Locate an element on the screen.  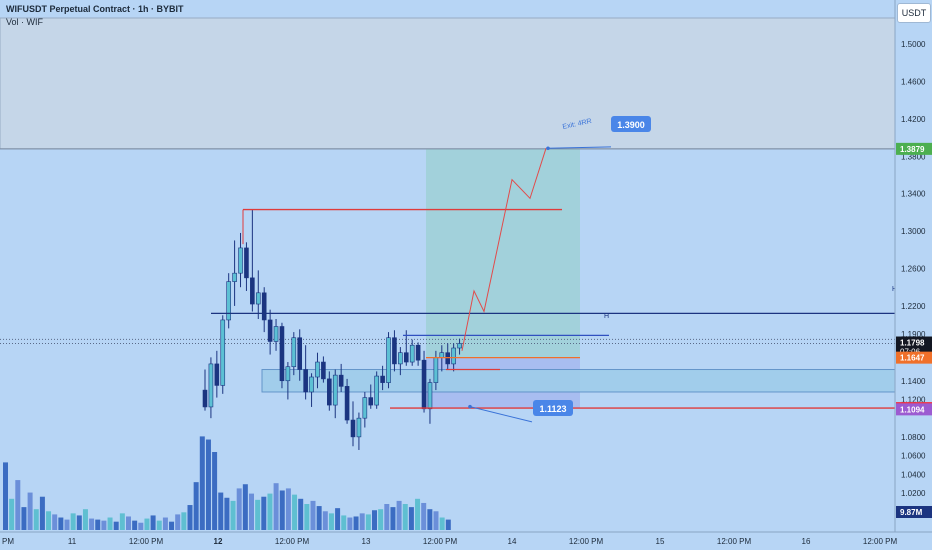
y-tick-label: 1.1900 is located at coordinates (913, 334).